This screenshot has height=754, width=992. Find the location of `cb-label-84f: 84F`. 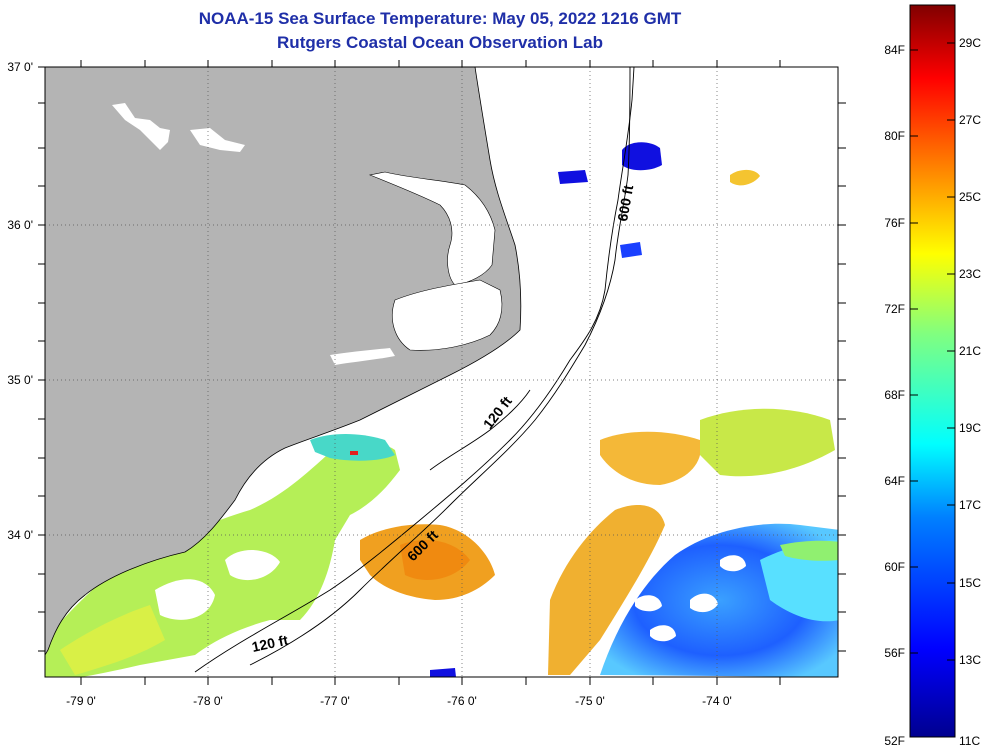

cb-label-84f: 84F is located at coordinates (894, 50).